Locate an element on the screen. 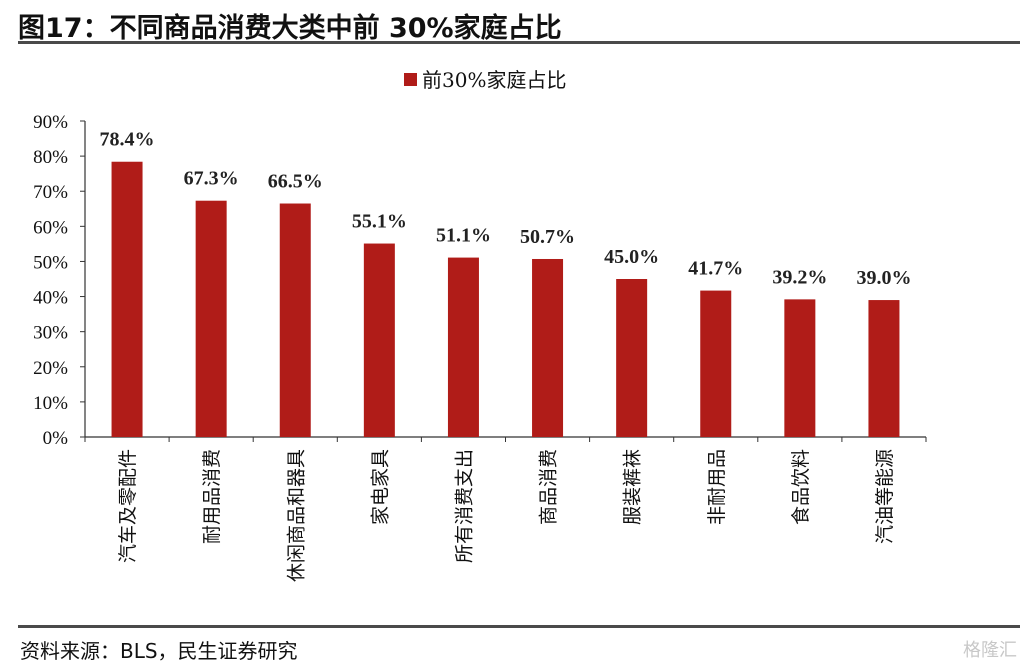 This screenshot has height=668, width=1025. category-label: 非耐用品 is located at coordinates (717, 487).